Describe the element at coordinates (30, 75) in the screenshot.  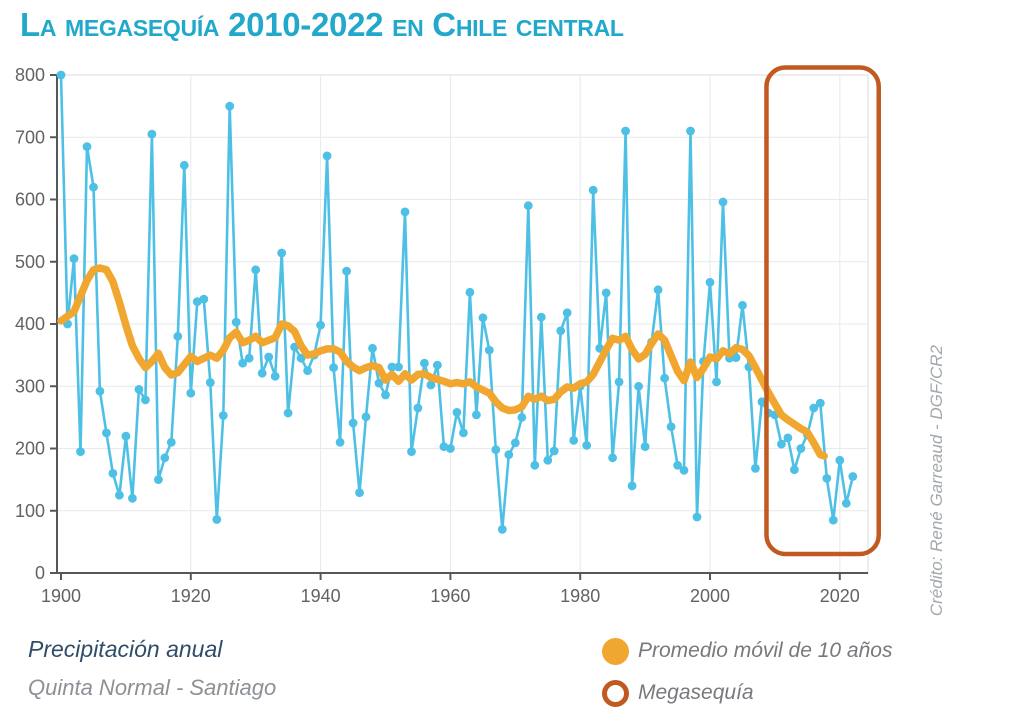
I see `y-tick-label: 800` at that location.